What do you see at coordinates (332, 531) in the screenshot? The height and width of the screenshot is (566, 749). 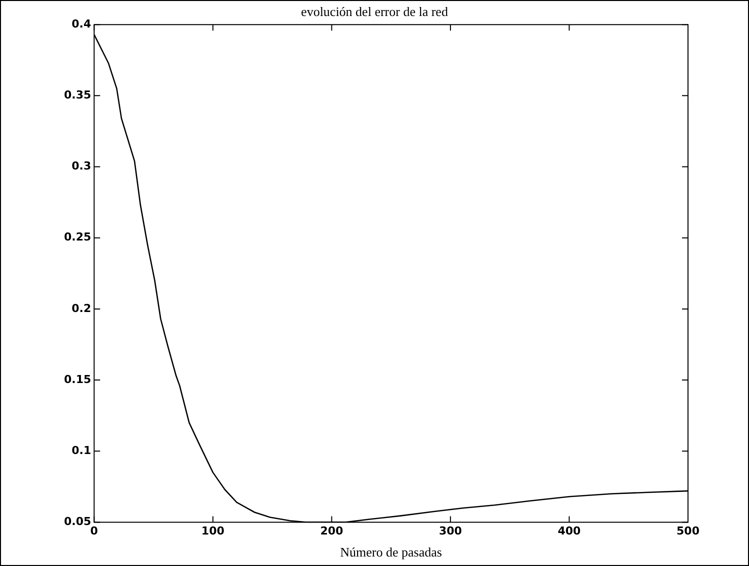 I see `x-tick-label: 200` at bounding box center [332, 531].